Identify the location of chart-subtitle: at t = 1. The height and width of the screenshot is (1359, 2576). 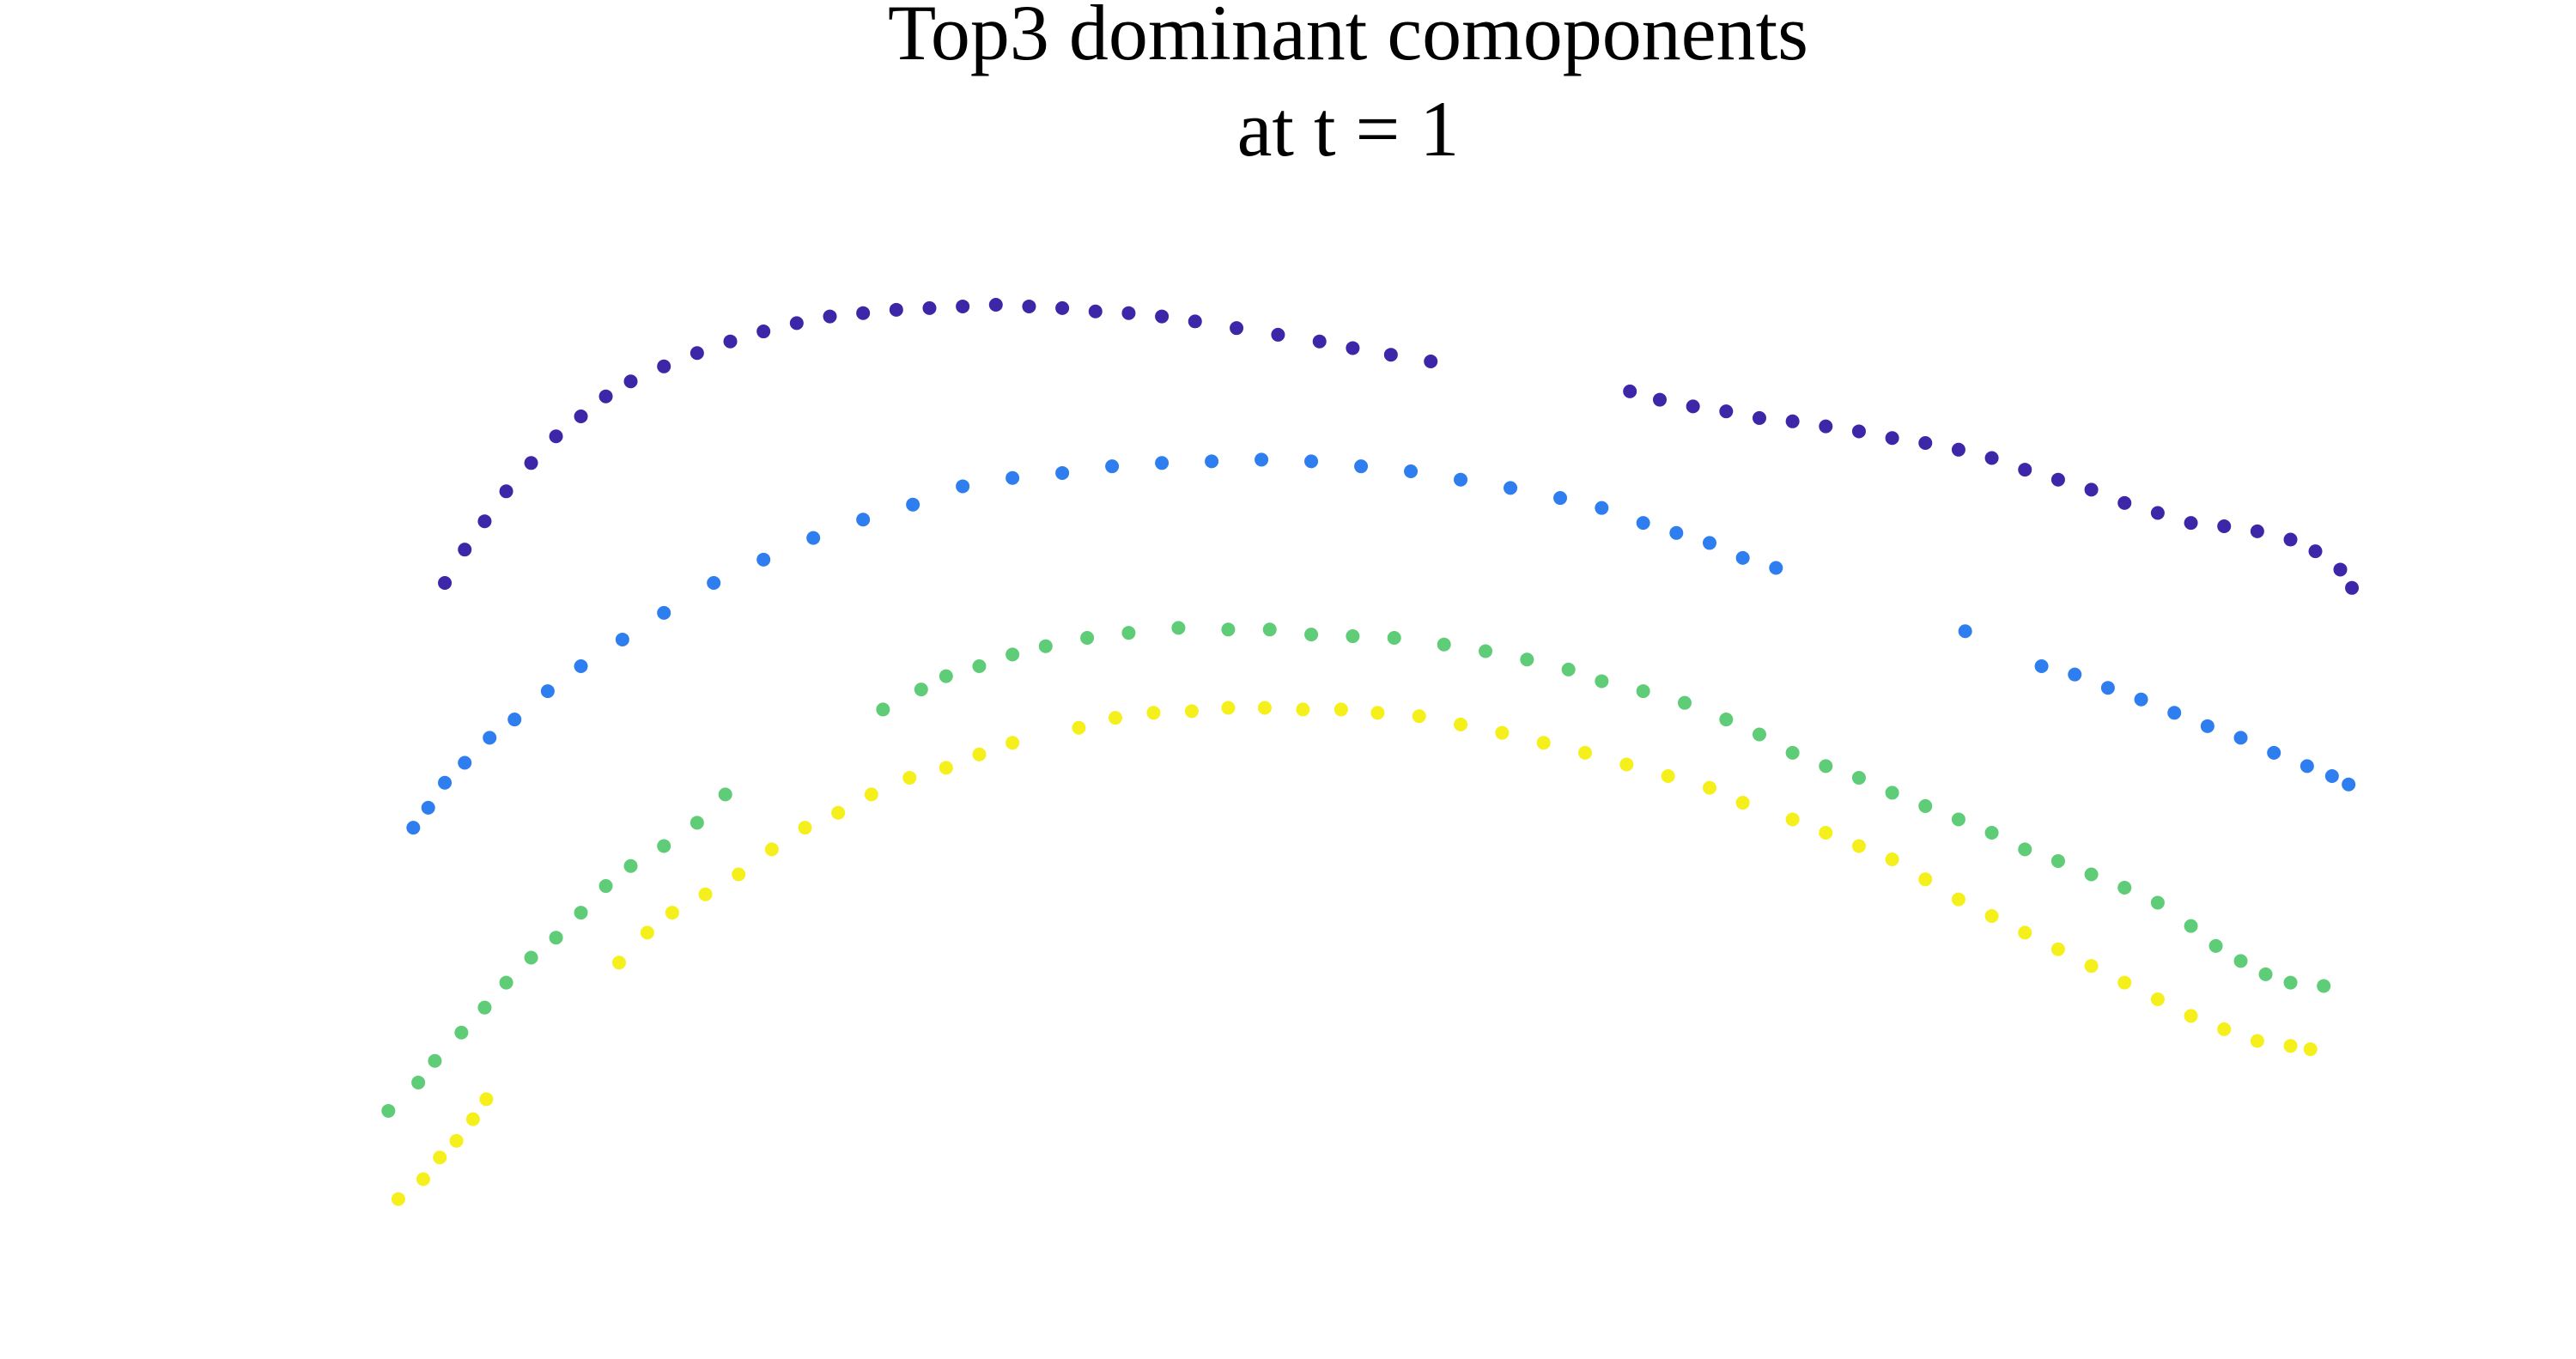
(1349, 129).